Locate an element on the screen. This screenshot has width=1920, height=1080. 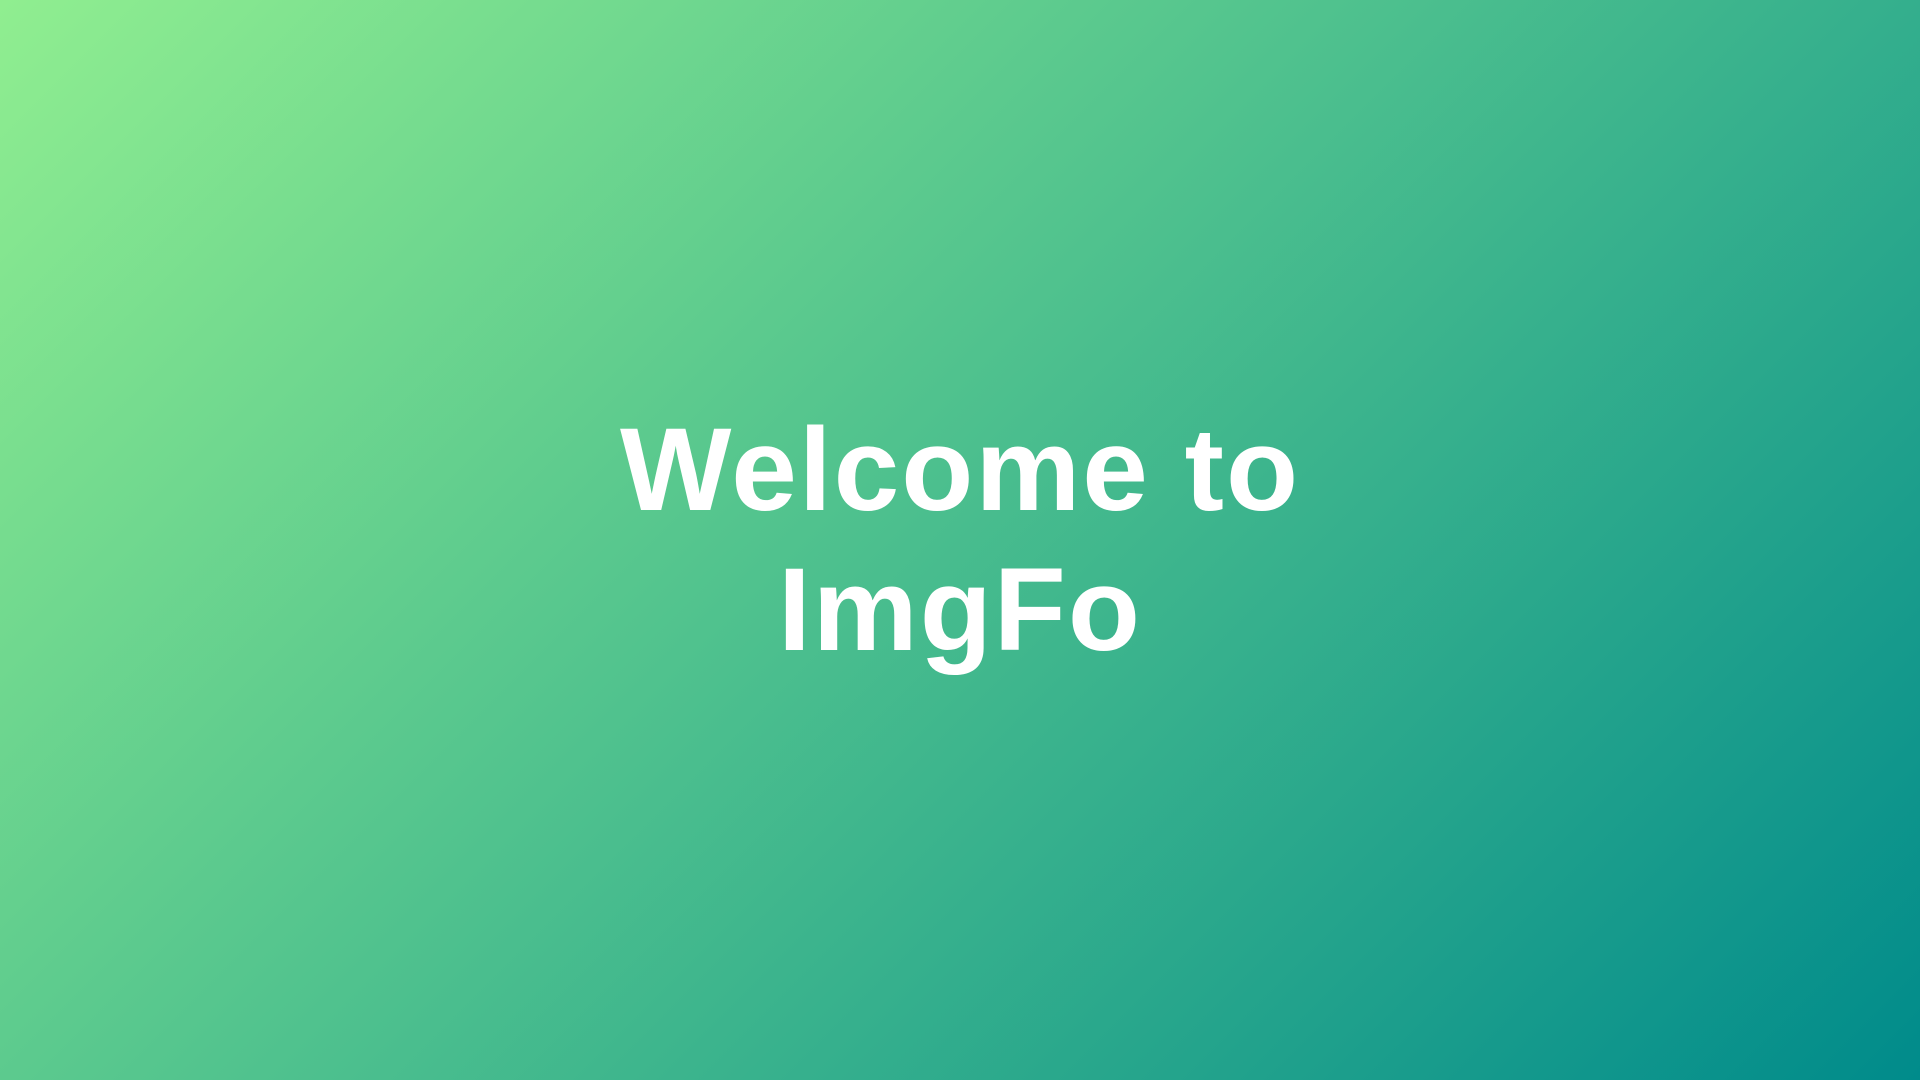
headline-line-2: ImgFo is located at coordinates (960, 610).